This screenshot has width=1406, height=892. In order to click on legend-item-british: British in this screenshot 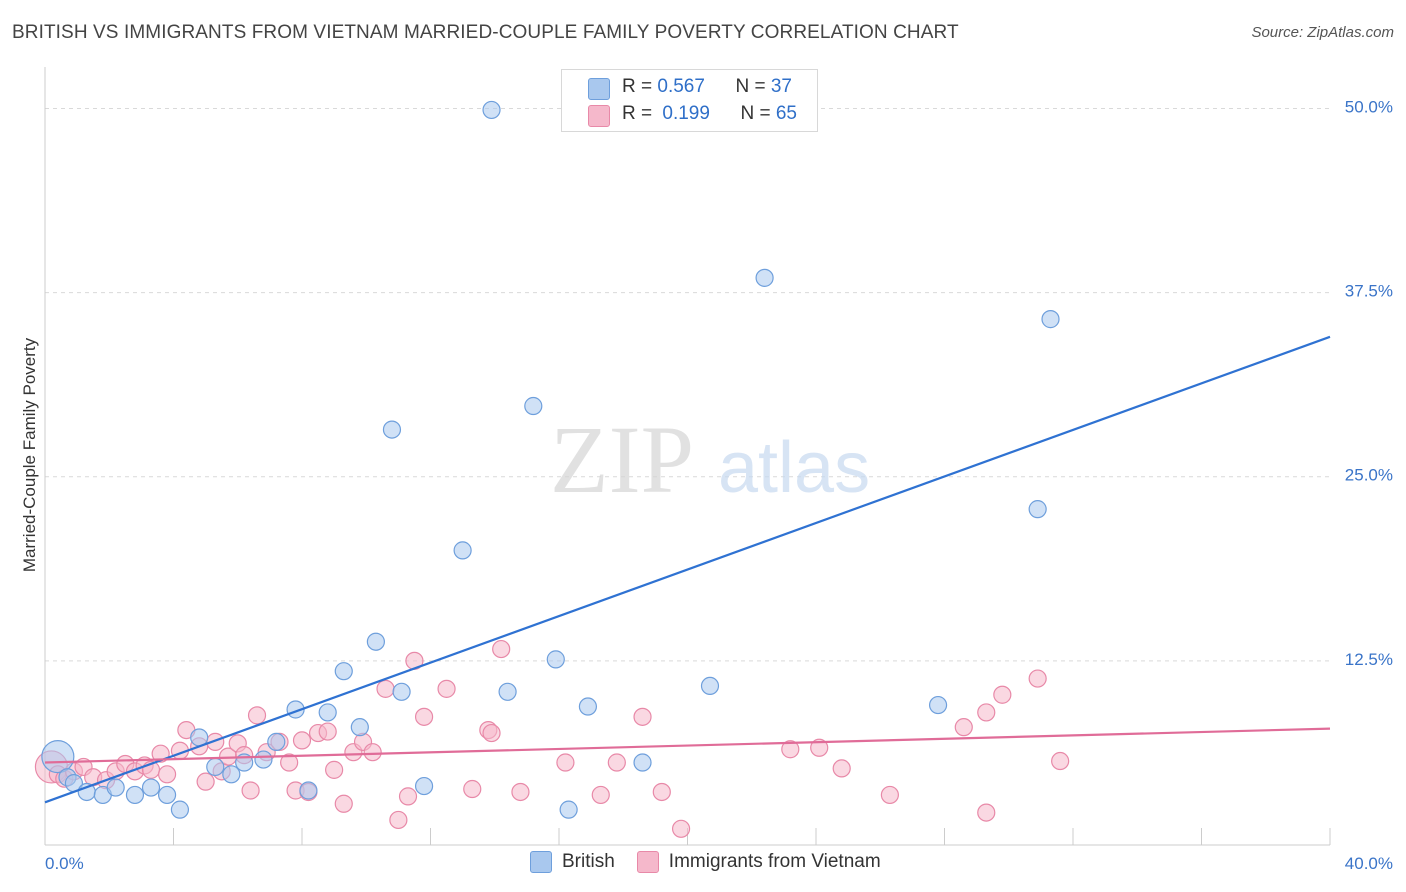, I will do `click(572, 862)`.